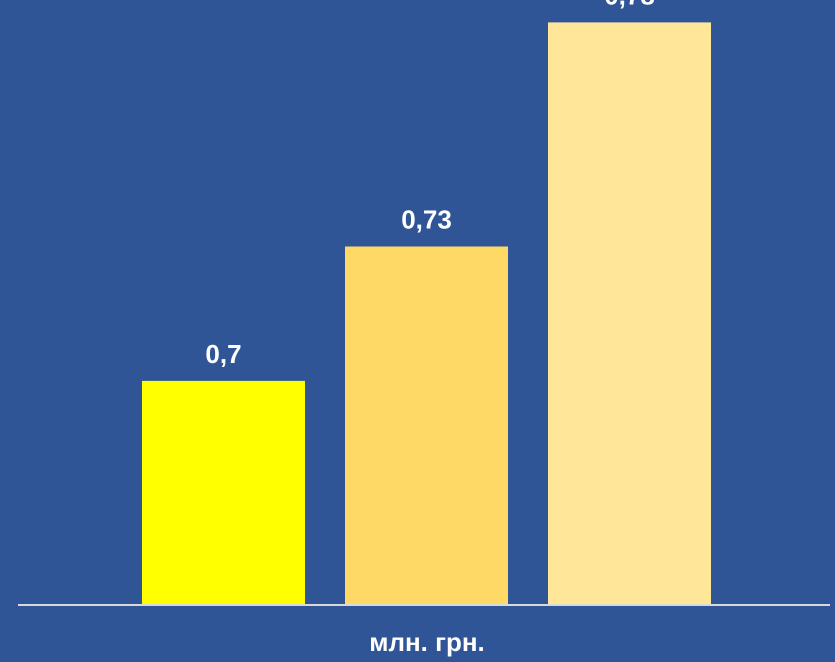 This screenshot has width=835, height=662. I want to click on bar-value-label-1: 0,7, so click(223, 354).